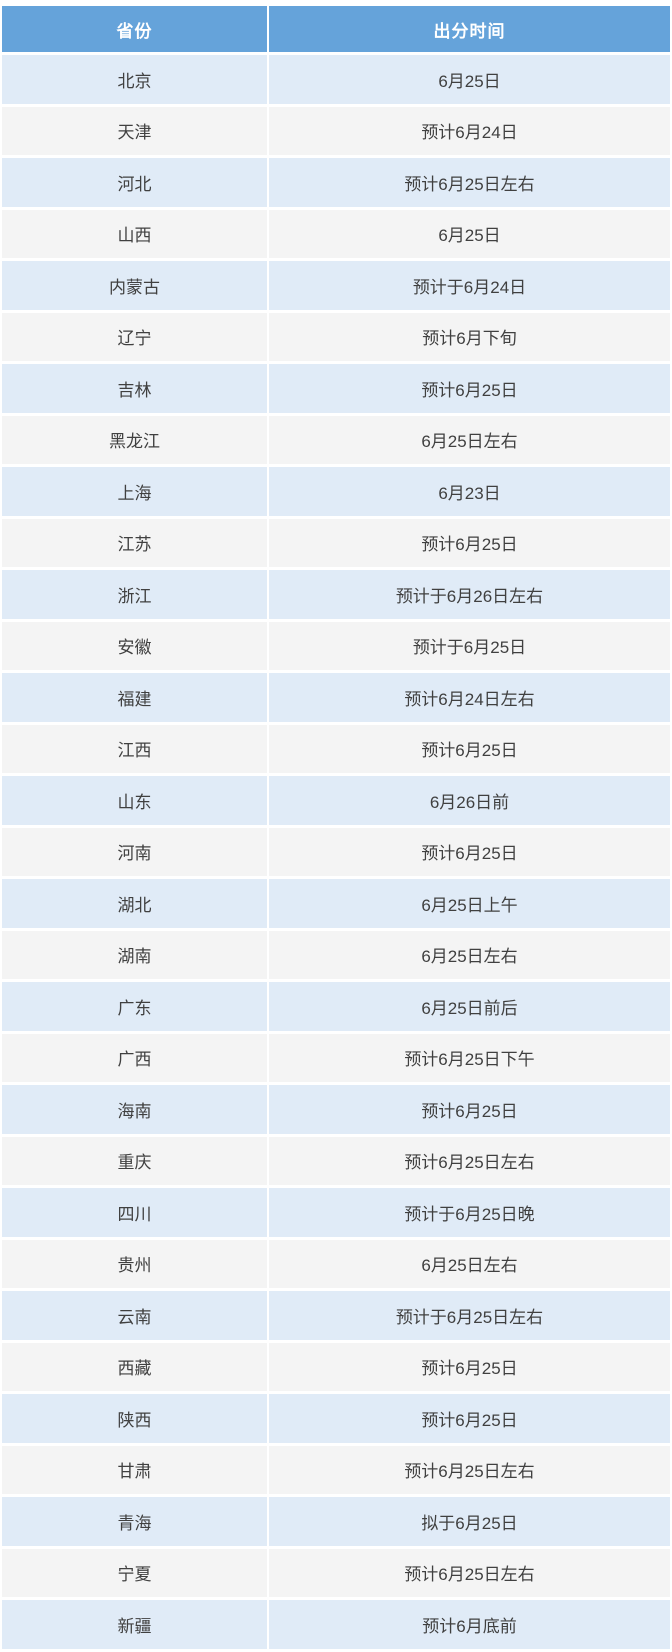 The height and width of the screenshot is (1652, 672). What do you see at coordinates (469, 1212) in the screenshot?
I see `time-cell: 预计于6月25日晚` at bounding box center [469, 1212].